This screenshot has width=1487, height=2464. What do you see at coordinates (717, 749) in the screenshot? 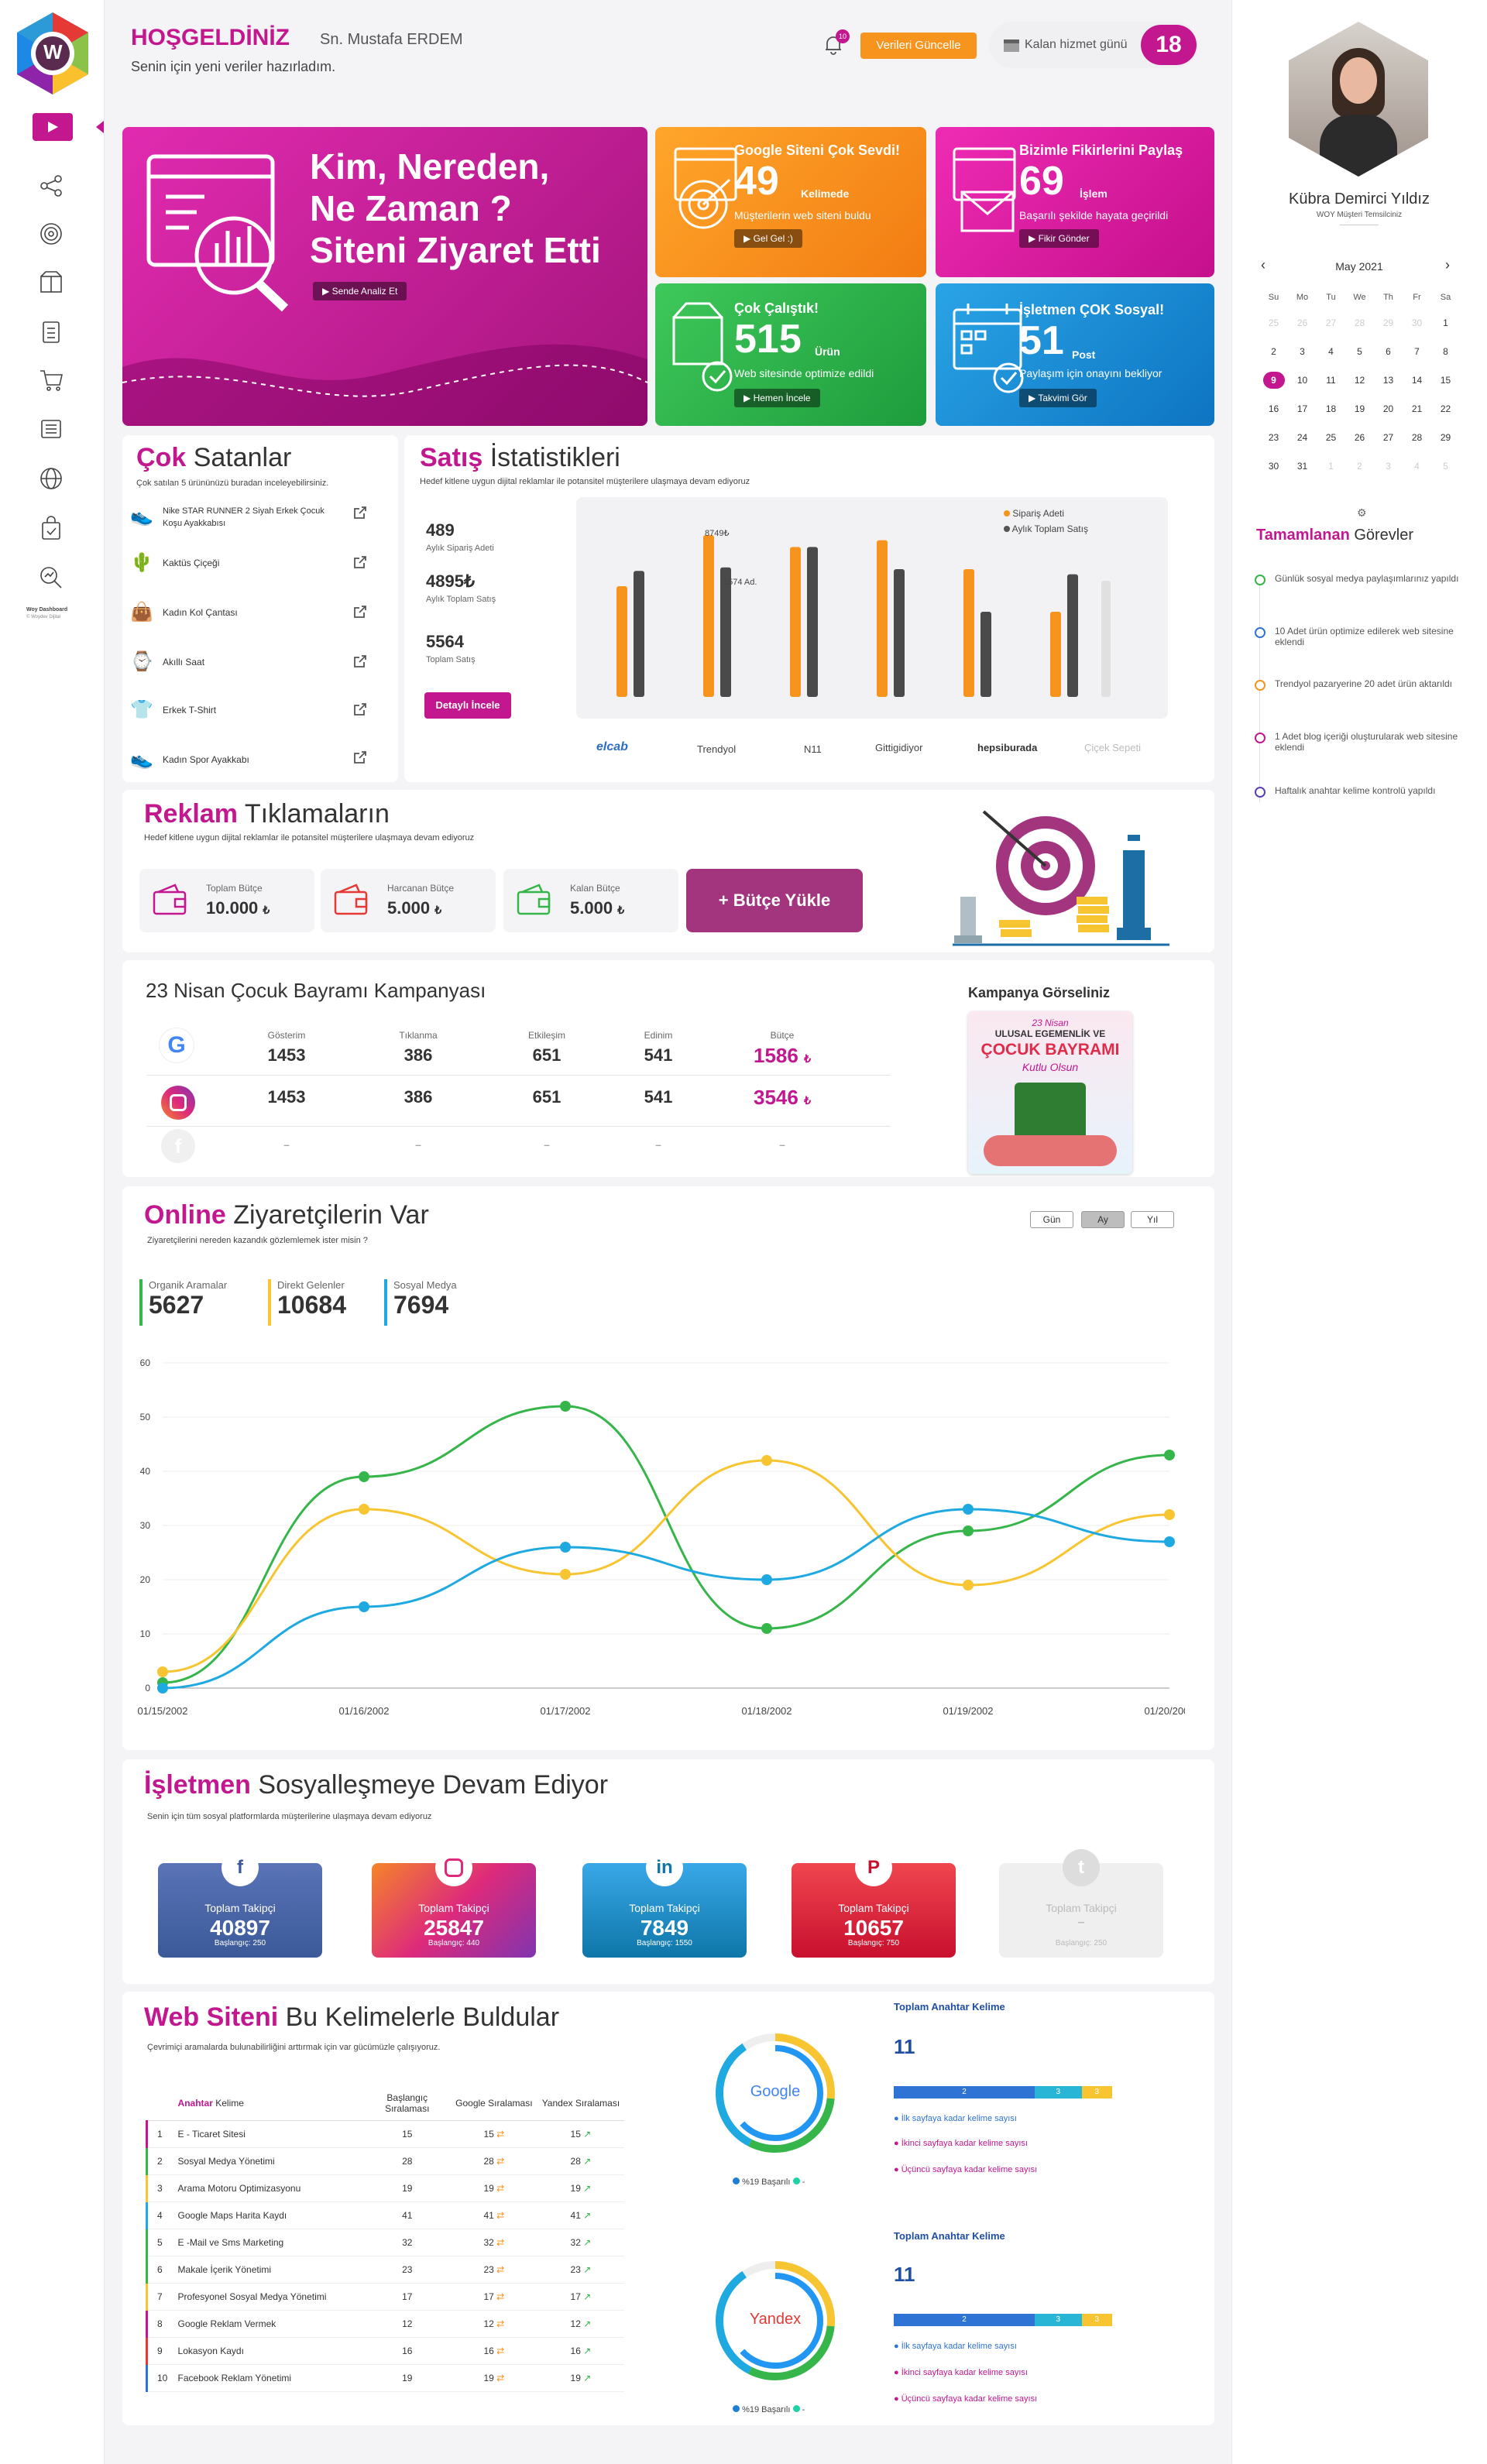
I see `brand-trendyol: Trendyol` at bounding box center [717, 749].